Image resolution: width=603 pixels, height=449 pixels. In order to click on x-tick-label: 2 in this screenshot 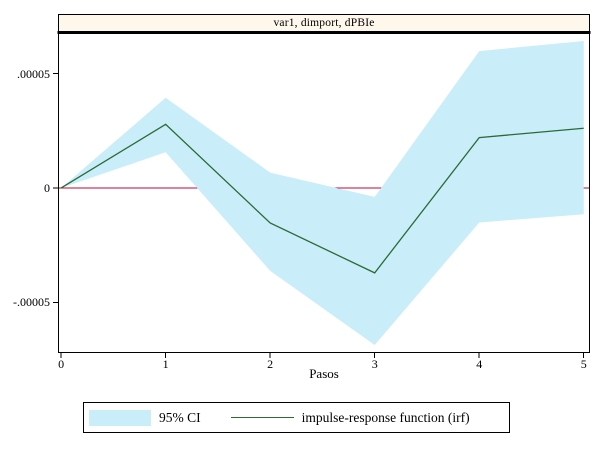, I will do `click(270, 364)`.